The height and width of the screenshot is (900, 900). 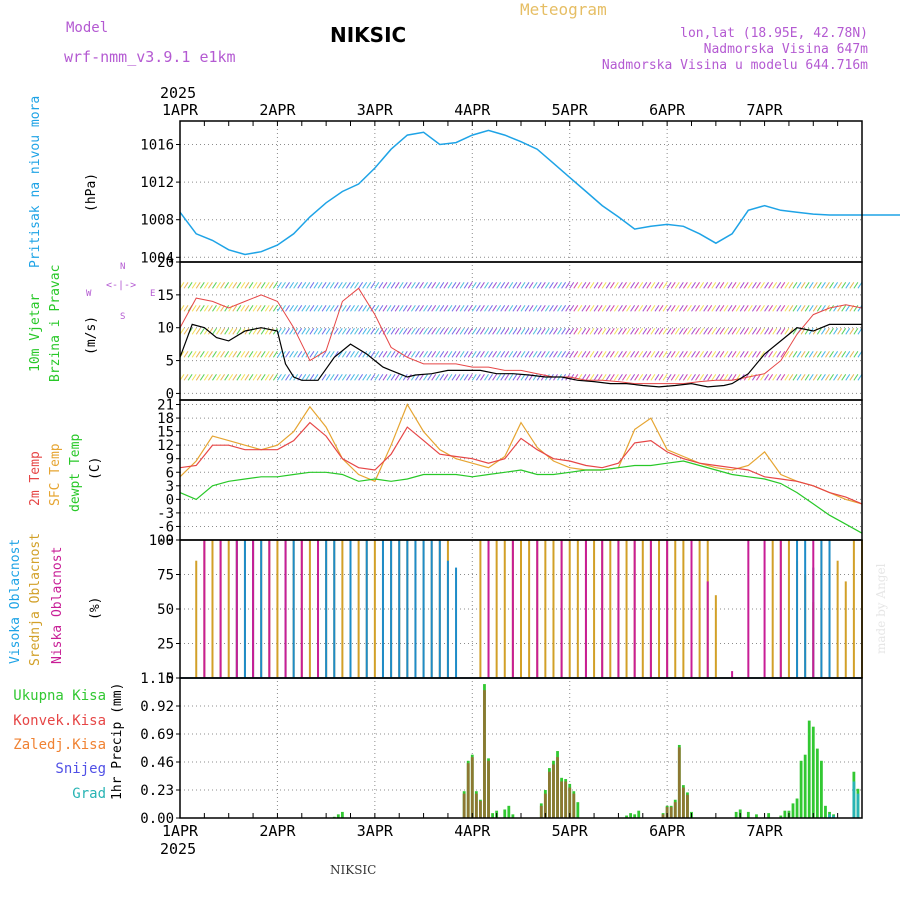 What do you see at coordinates (165, 541) in the screenshot?
I see `y-tick-label: -9` at bounding box center [165, 541].